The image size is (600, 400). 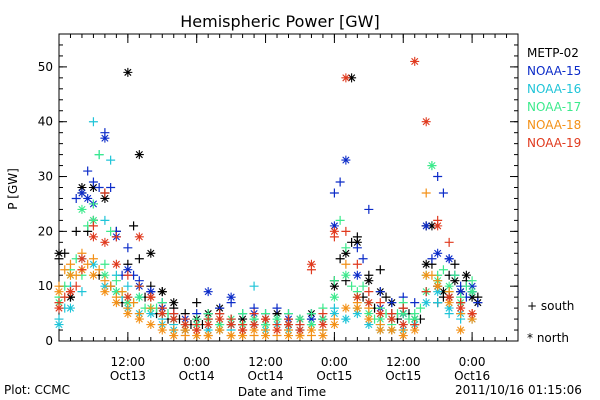 What do you see at coordinates (554, 71) in the screenshot?
I see `legend-entry-noaa-15: NOAA-15` at bounding box center [554, 71].